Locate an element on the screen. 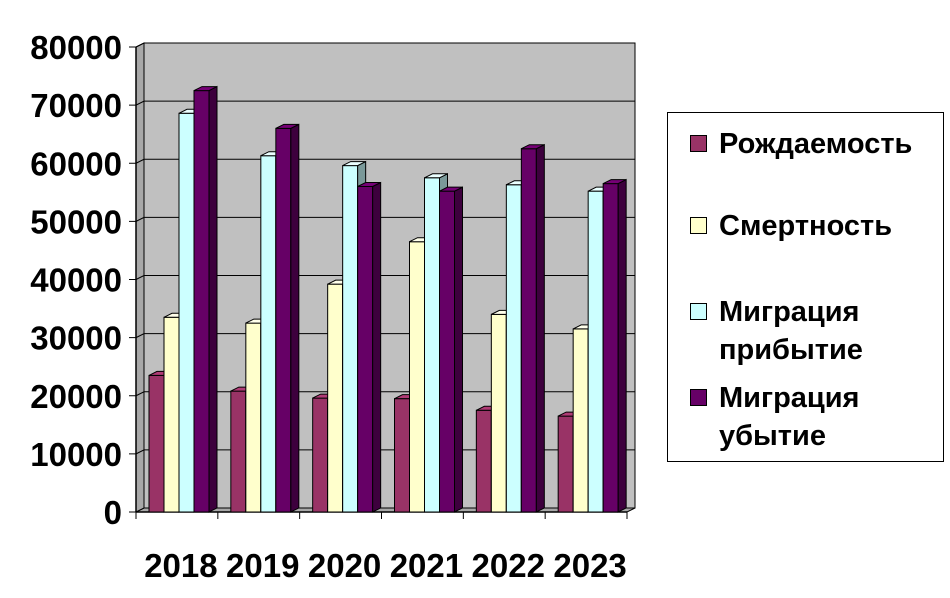  x-tick-label: 2020 is located at coordinates (344, 565).